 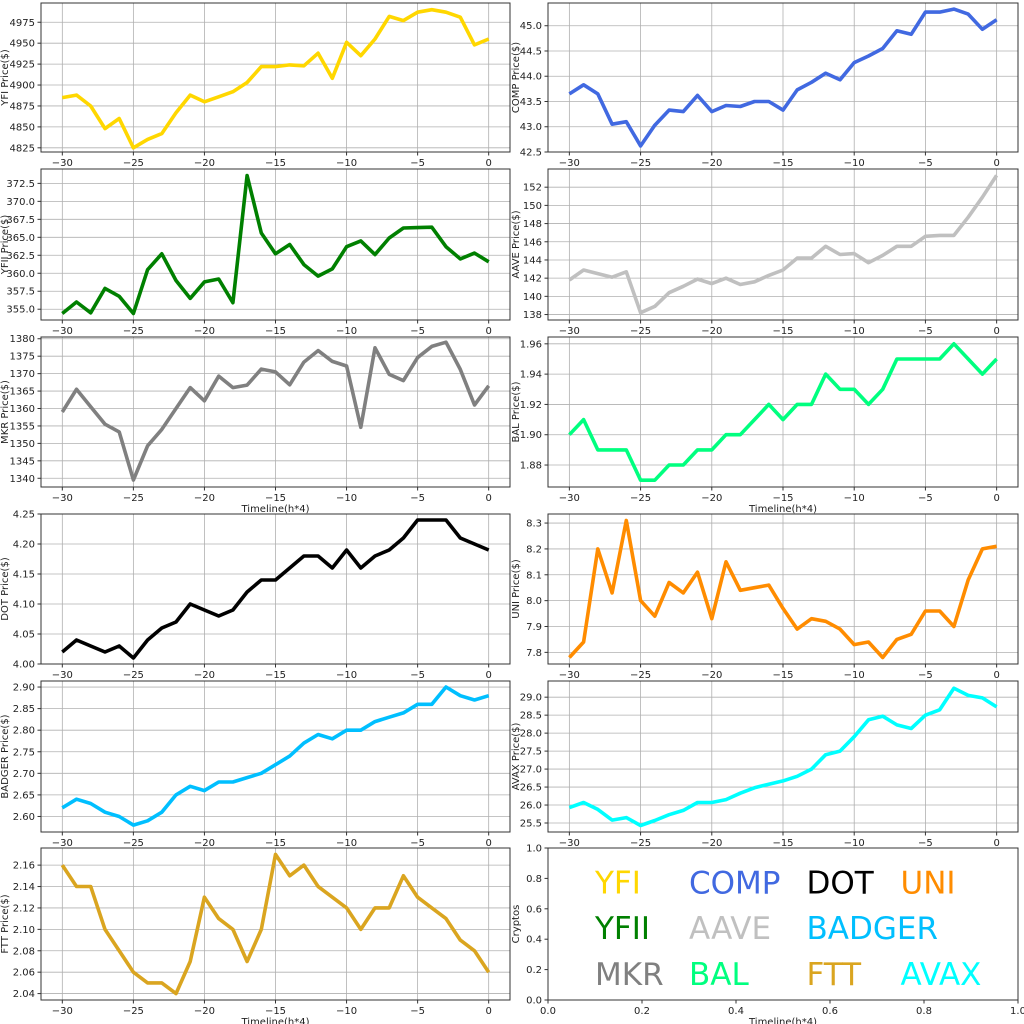 What do you see at coordinates (24, 887) in the screenshot?
I see `y-tick-label: 2.14` at bounding box center [24, 887].